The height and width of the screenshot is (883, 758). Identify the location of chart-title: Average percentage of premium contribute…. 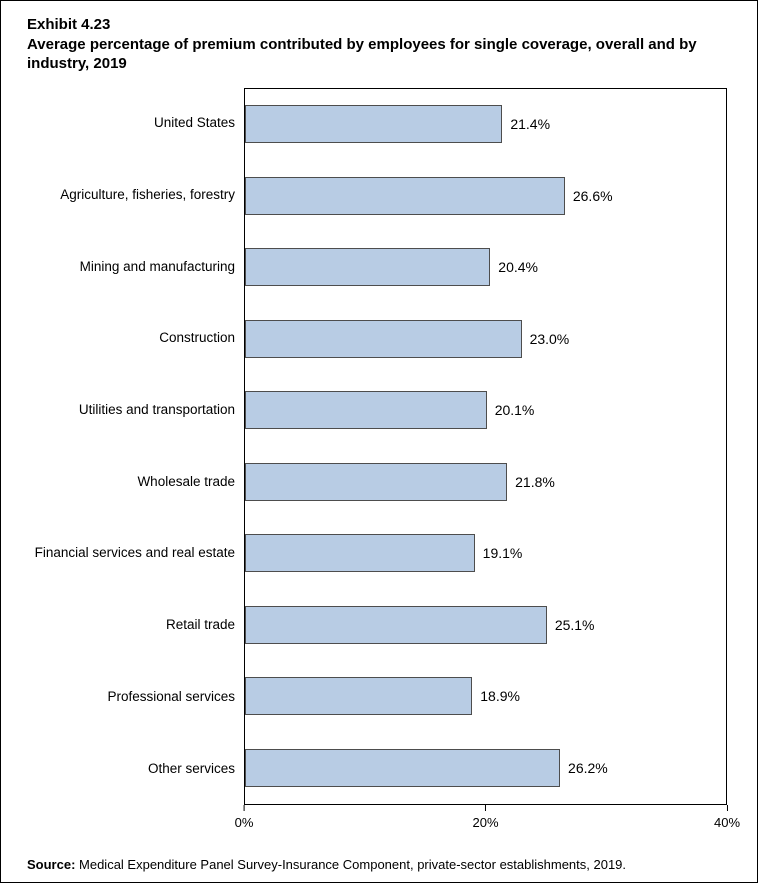
(362, 54).